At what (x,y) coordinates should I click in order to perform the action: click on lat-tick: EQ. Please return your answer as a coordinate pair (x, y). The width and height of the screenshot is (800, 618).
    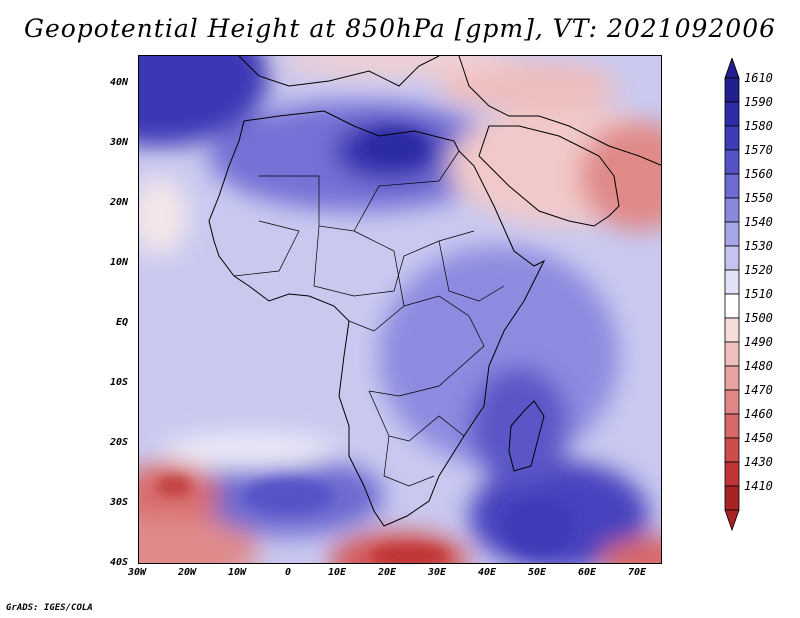
    Looking at the image, I should click on (122, 322).